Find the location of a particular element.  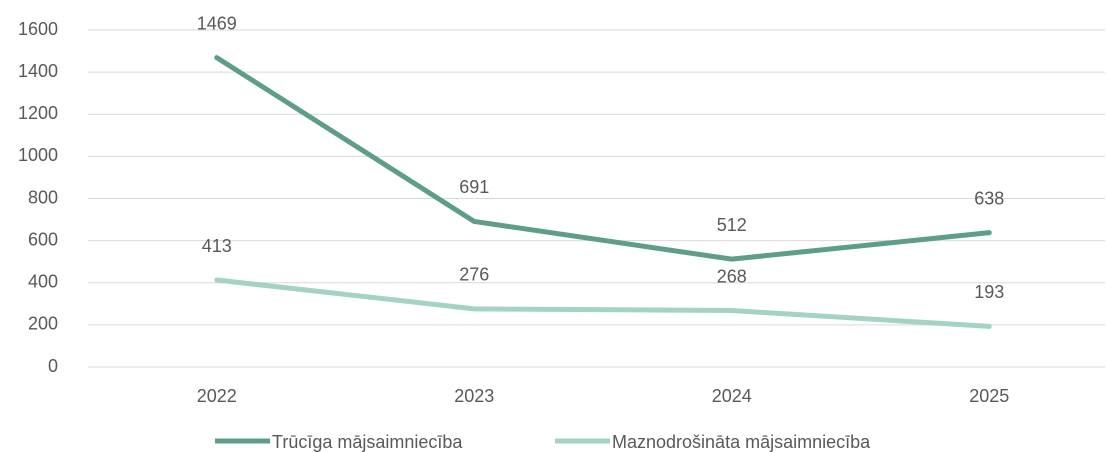

y-tick-label: 200 is located at coordinates (43, 324).